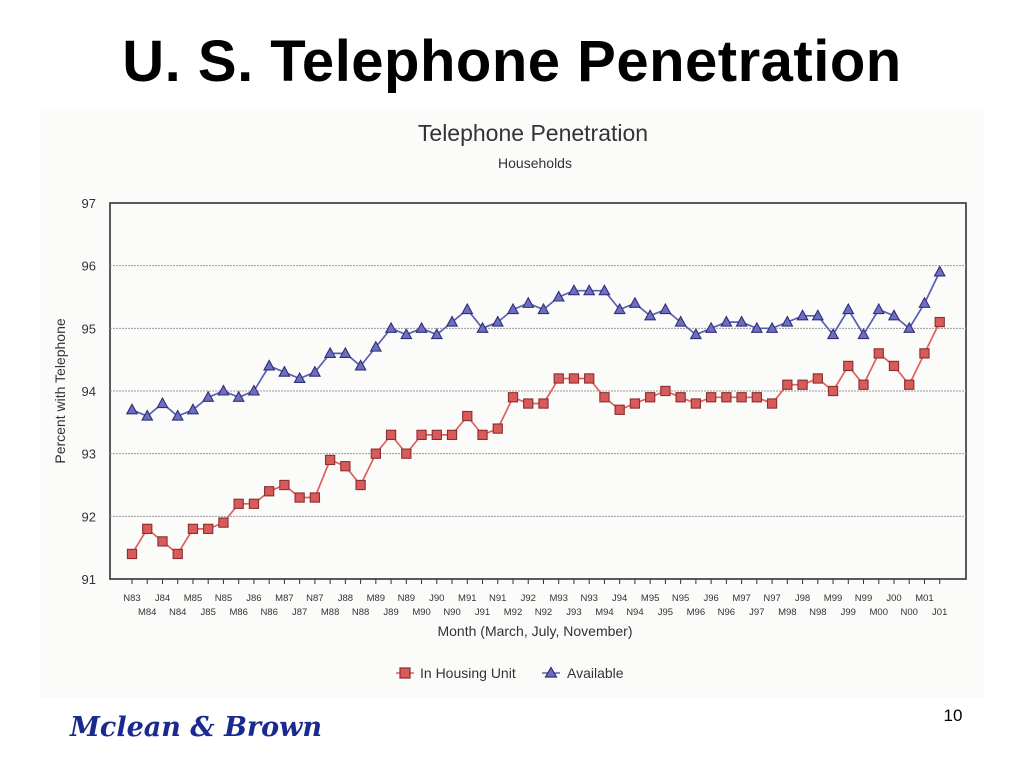 This screenshot has height=768, width=1024. What do you see at coordinates (680, 598) in the screenshot?
I see `x-tick-label: N95` at bounding box center [680, 598].